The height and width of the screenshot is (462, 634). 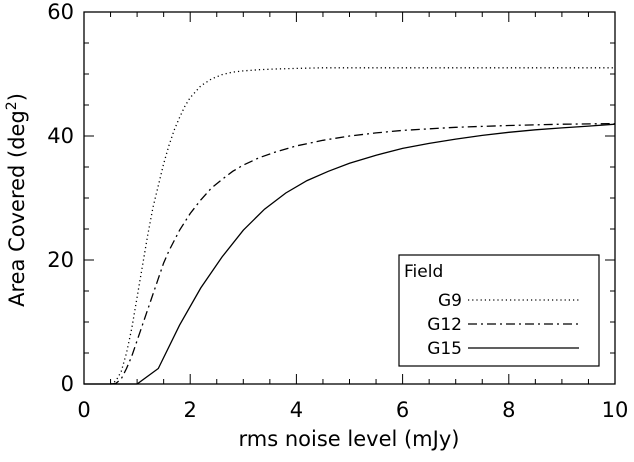 I want to click on legend-title: Field, so click(x=423, y=272).